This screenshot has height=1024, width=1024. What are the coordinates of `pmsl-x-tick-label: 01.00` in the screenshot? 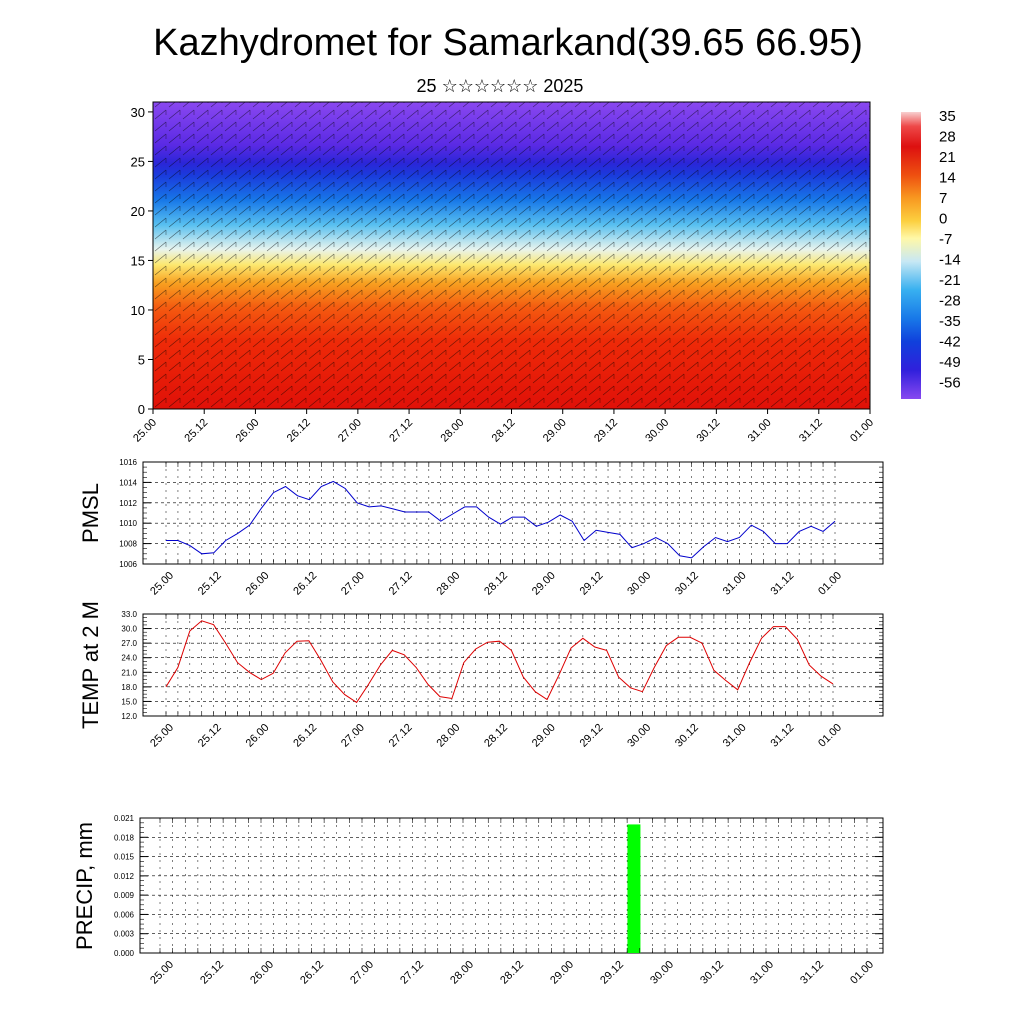 It's located at (830, 584).